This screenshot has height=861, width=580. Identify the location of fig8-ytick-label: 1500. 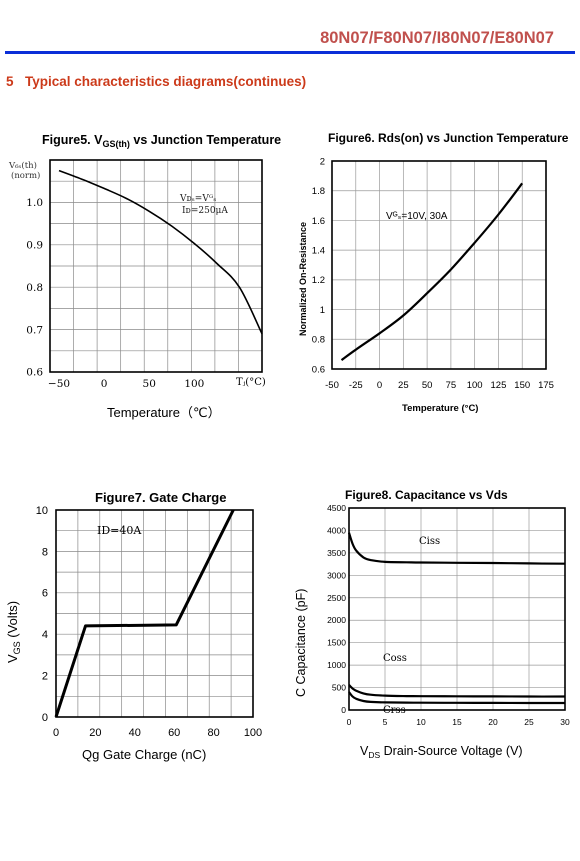
(336, 643).